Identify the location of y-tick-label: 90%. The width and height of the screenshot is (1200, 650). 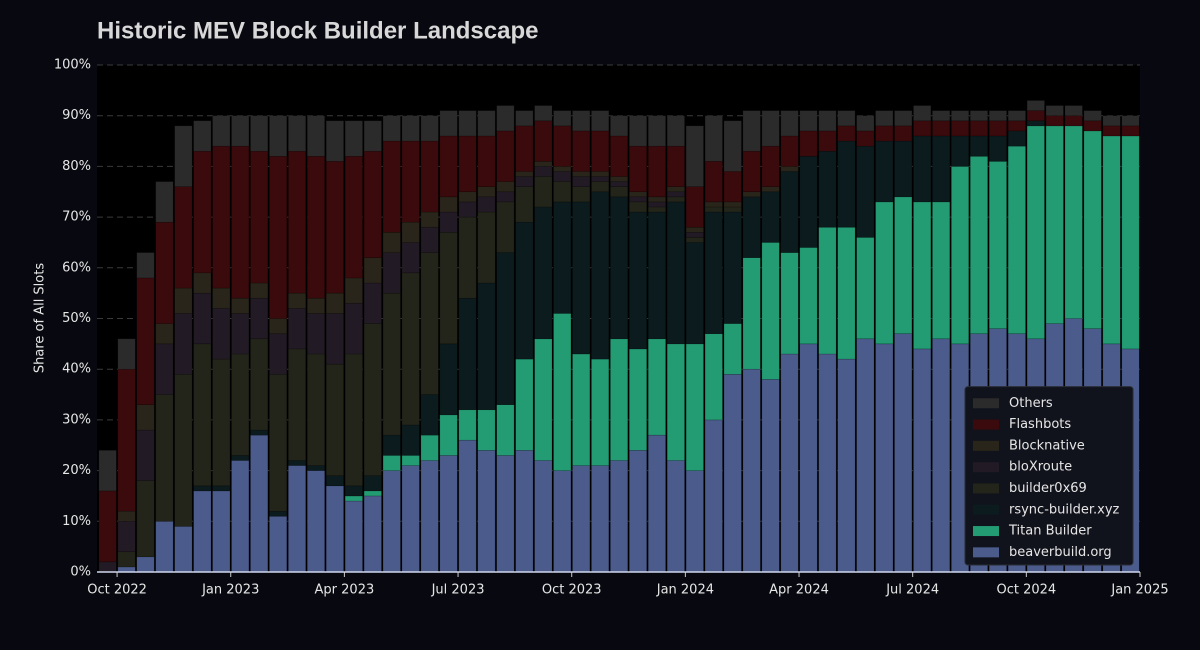
(76, 115).